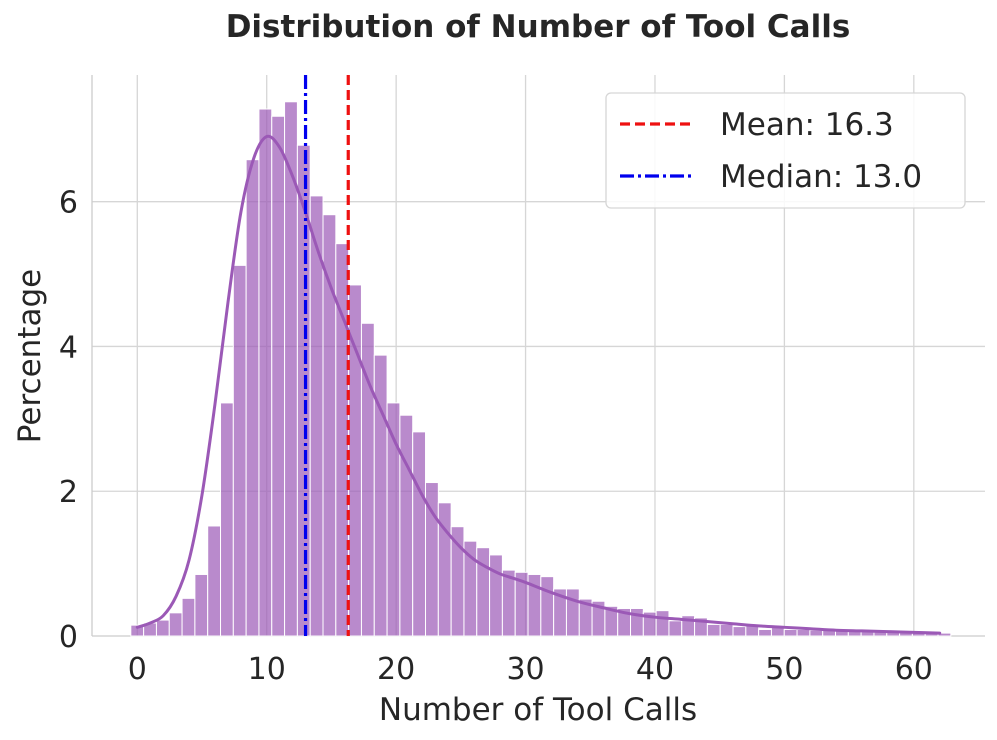  I want to click on legend-box, so click(785, 150).